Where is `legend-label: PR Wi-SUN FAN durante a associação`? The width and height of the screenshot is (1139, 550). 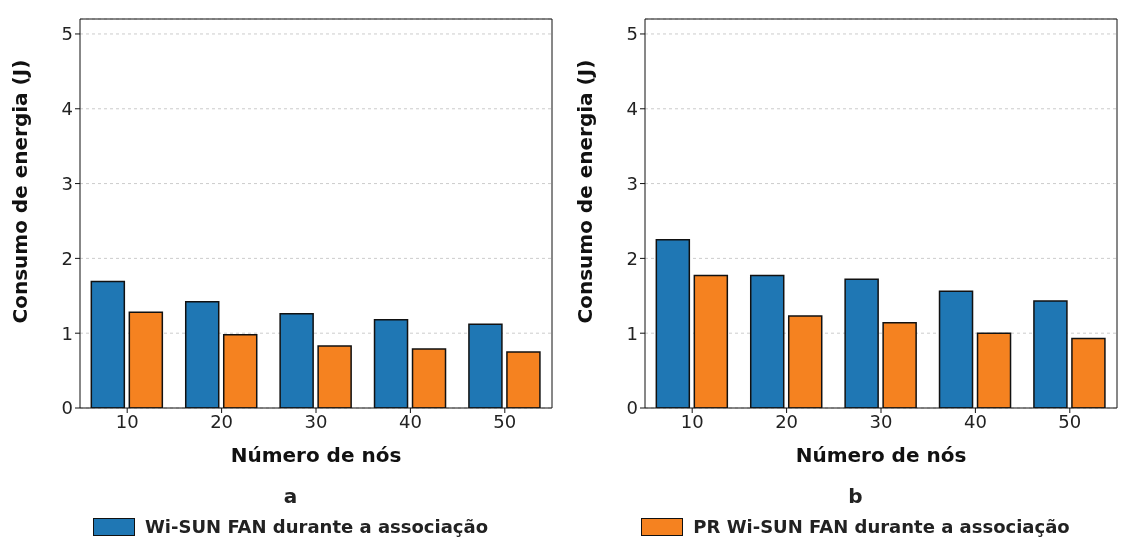
legend-label: PR Wi-SUN FAN durante a associação is located at coordinates (881, 526).